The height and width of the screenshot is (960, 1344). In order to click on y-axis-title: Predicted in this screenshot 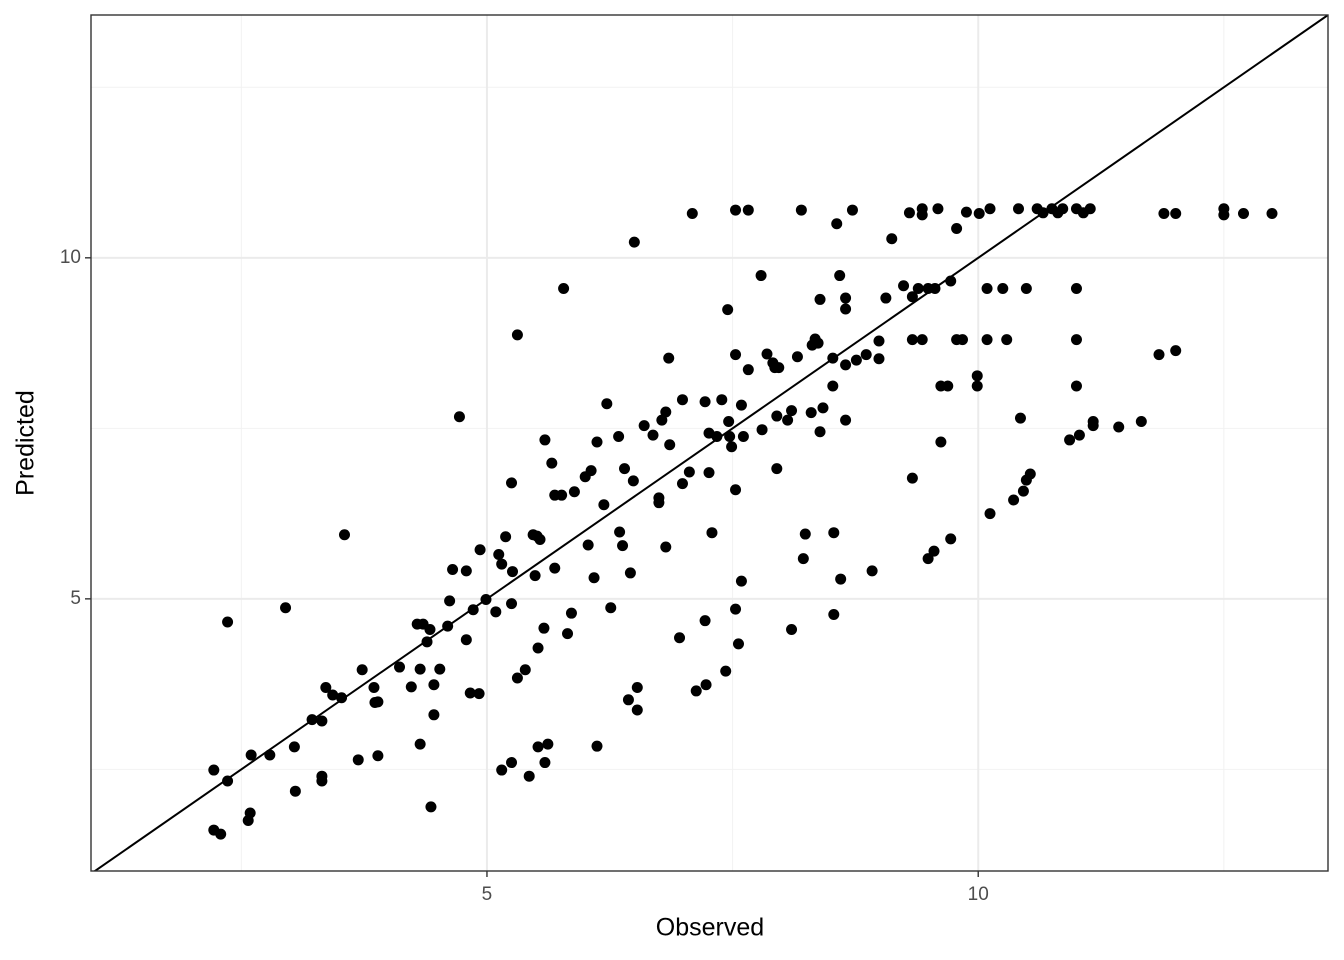, I will do `click(26, 443)`.